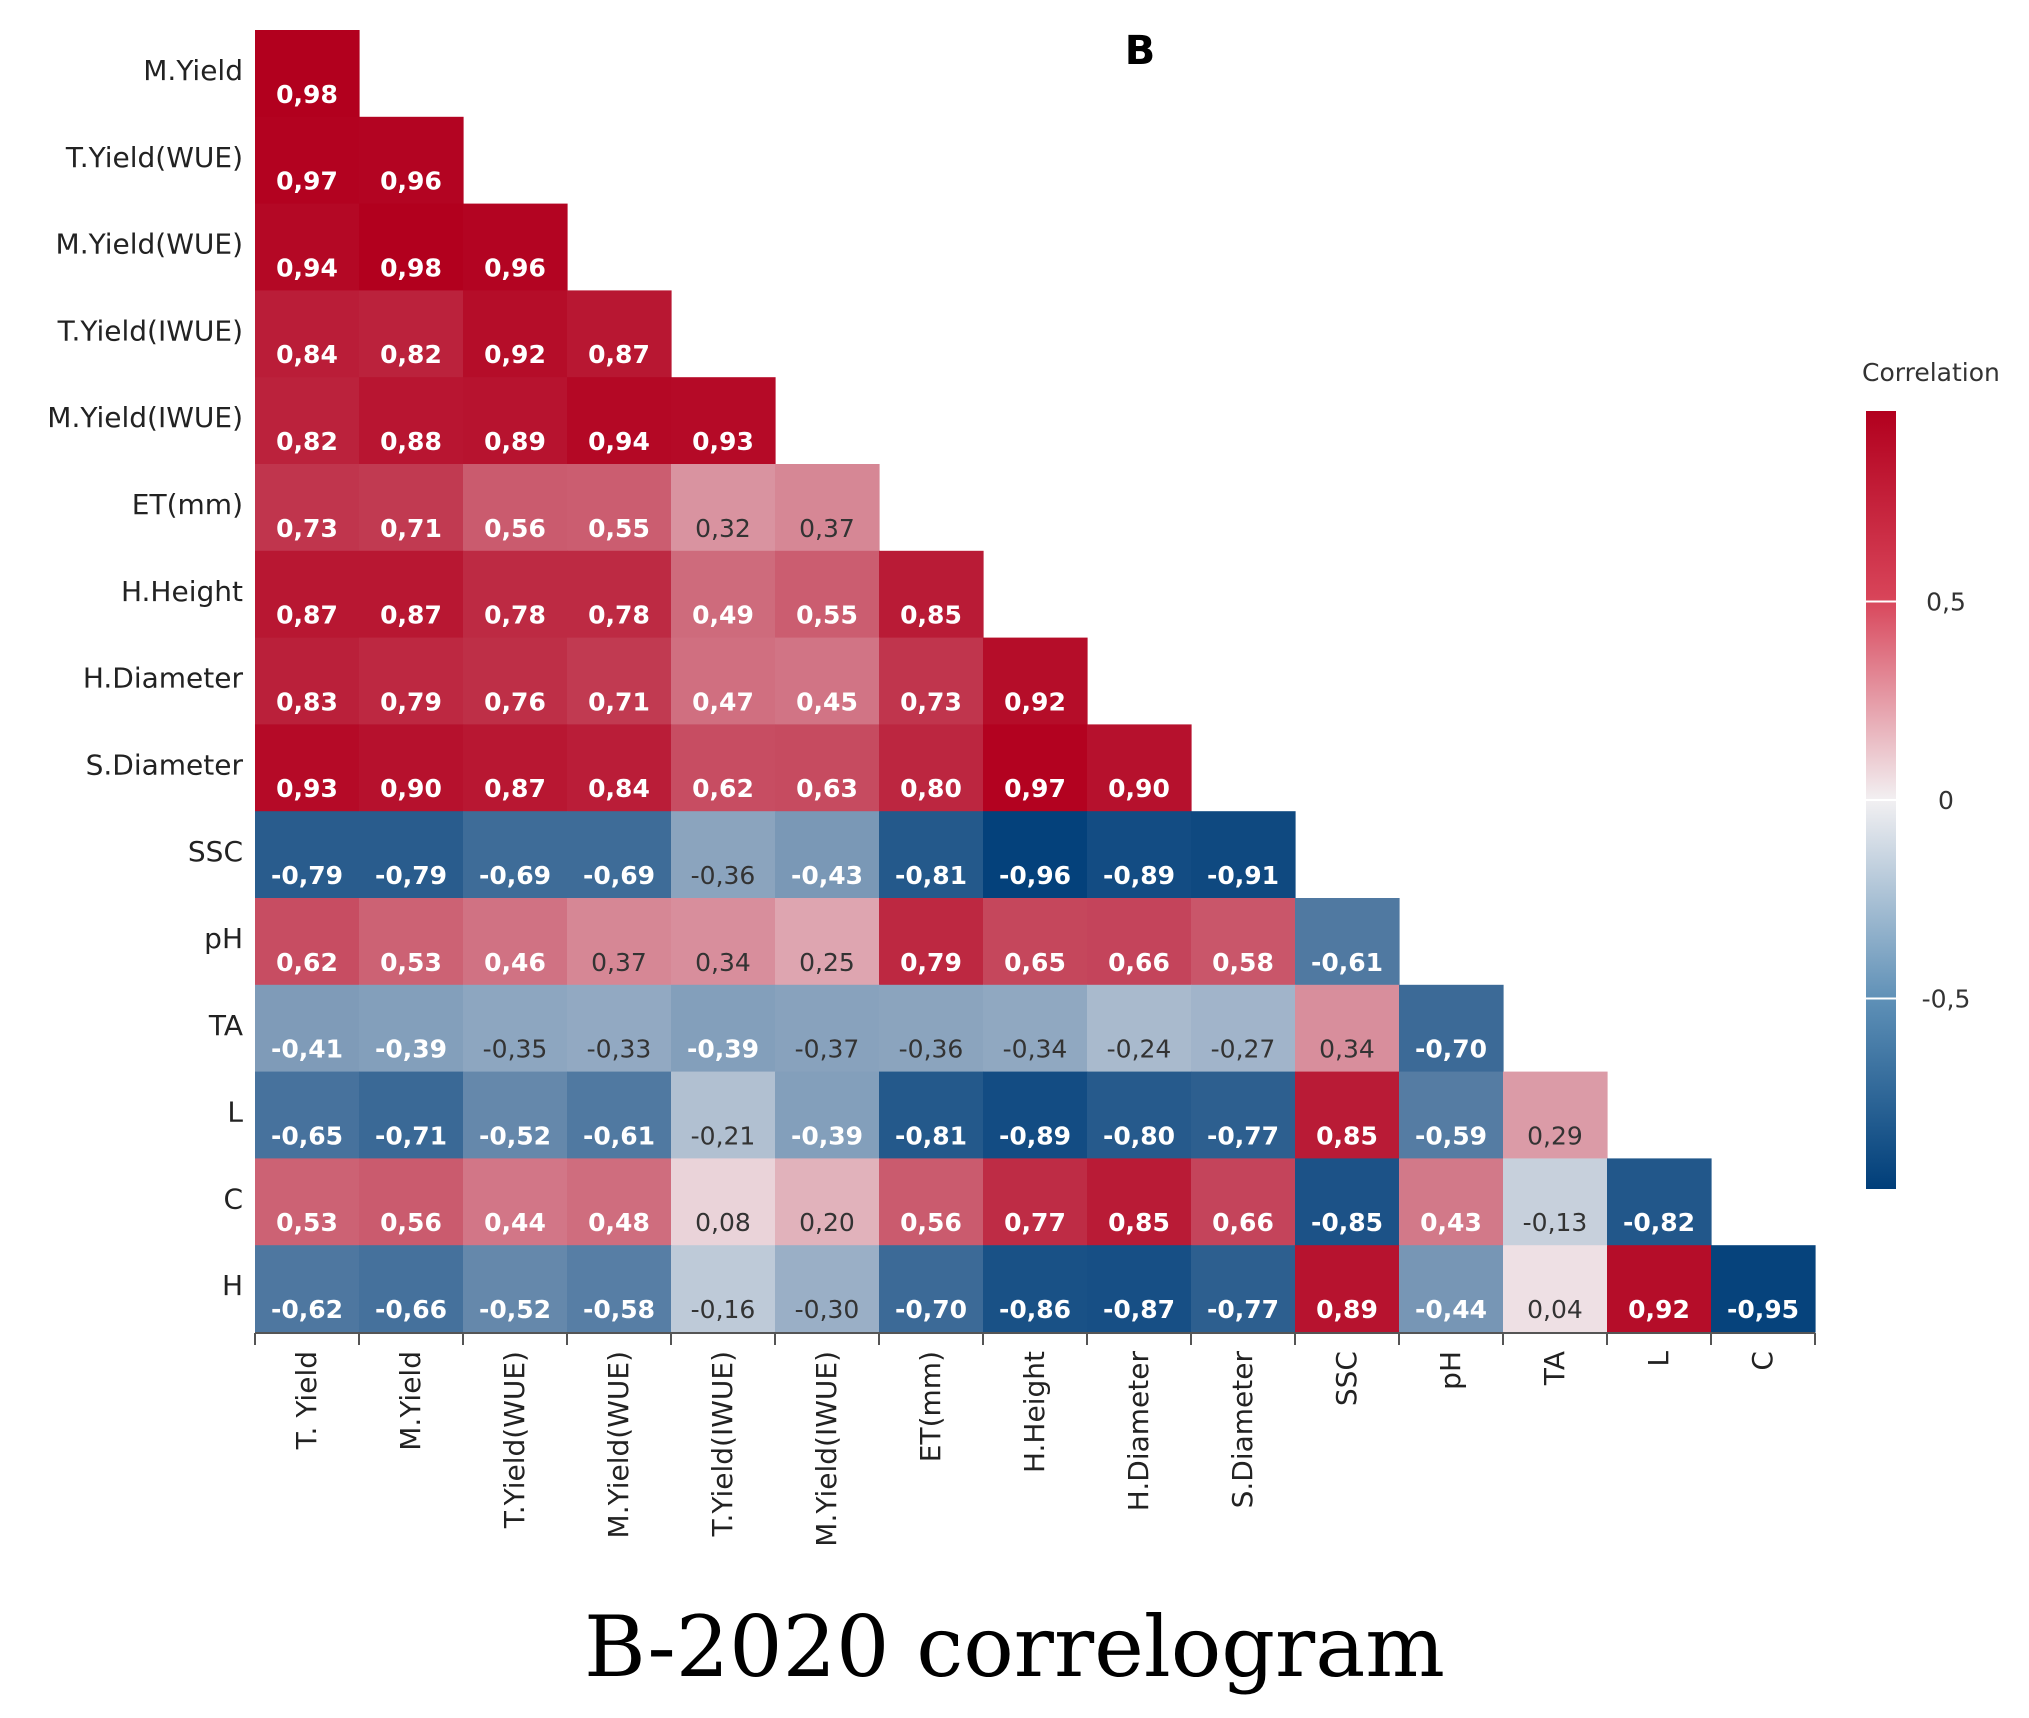 This screenshot has height=1718, width=2029. What do you see at coordinates (827, 528) in the screenshot?
I see `cell-value-label: 0,37` at bounding box center [827, 528].